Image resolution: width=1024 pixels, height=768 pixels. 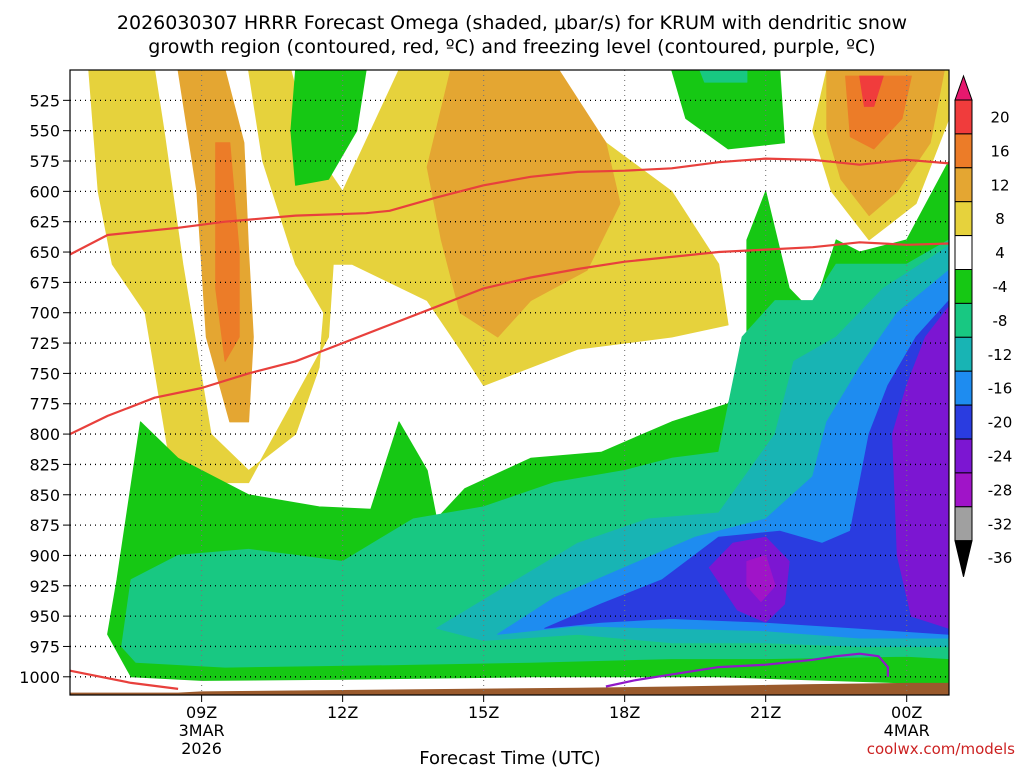 What do you see at coordinates (44, 646) in the screenshot?
I see `y-tick-label-18: 975` at bounding box center [44, 646].